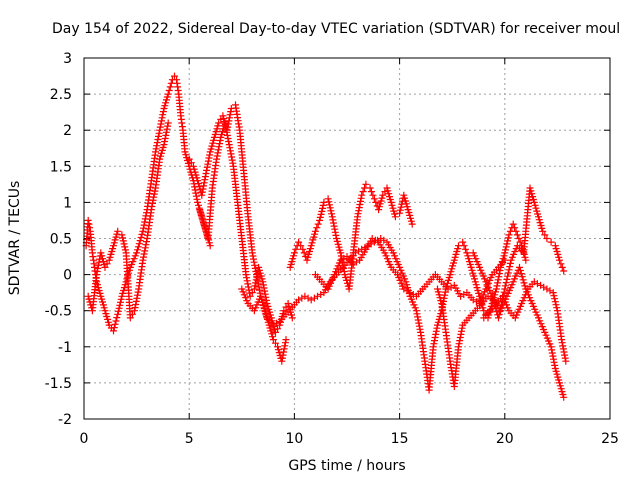 The height and width of the screenshot is (480, 640). I want to click on y-tick-label: 0.5, so click(61, 240).